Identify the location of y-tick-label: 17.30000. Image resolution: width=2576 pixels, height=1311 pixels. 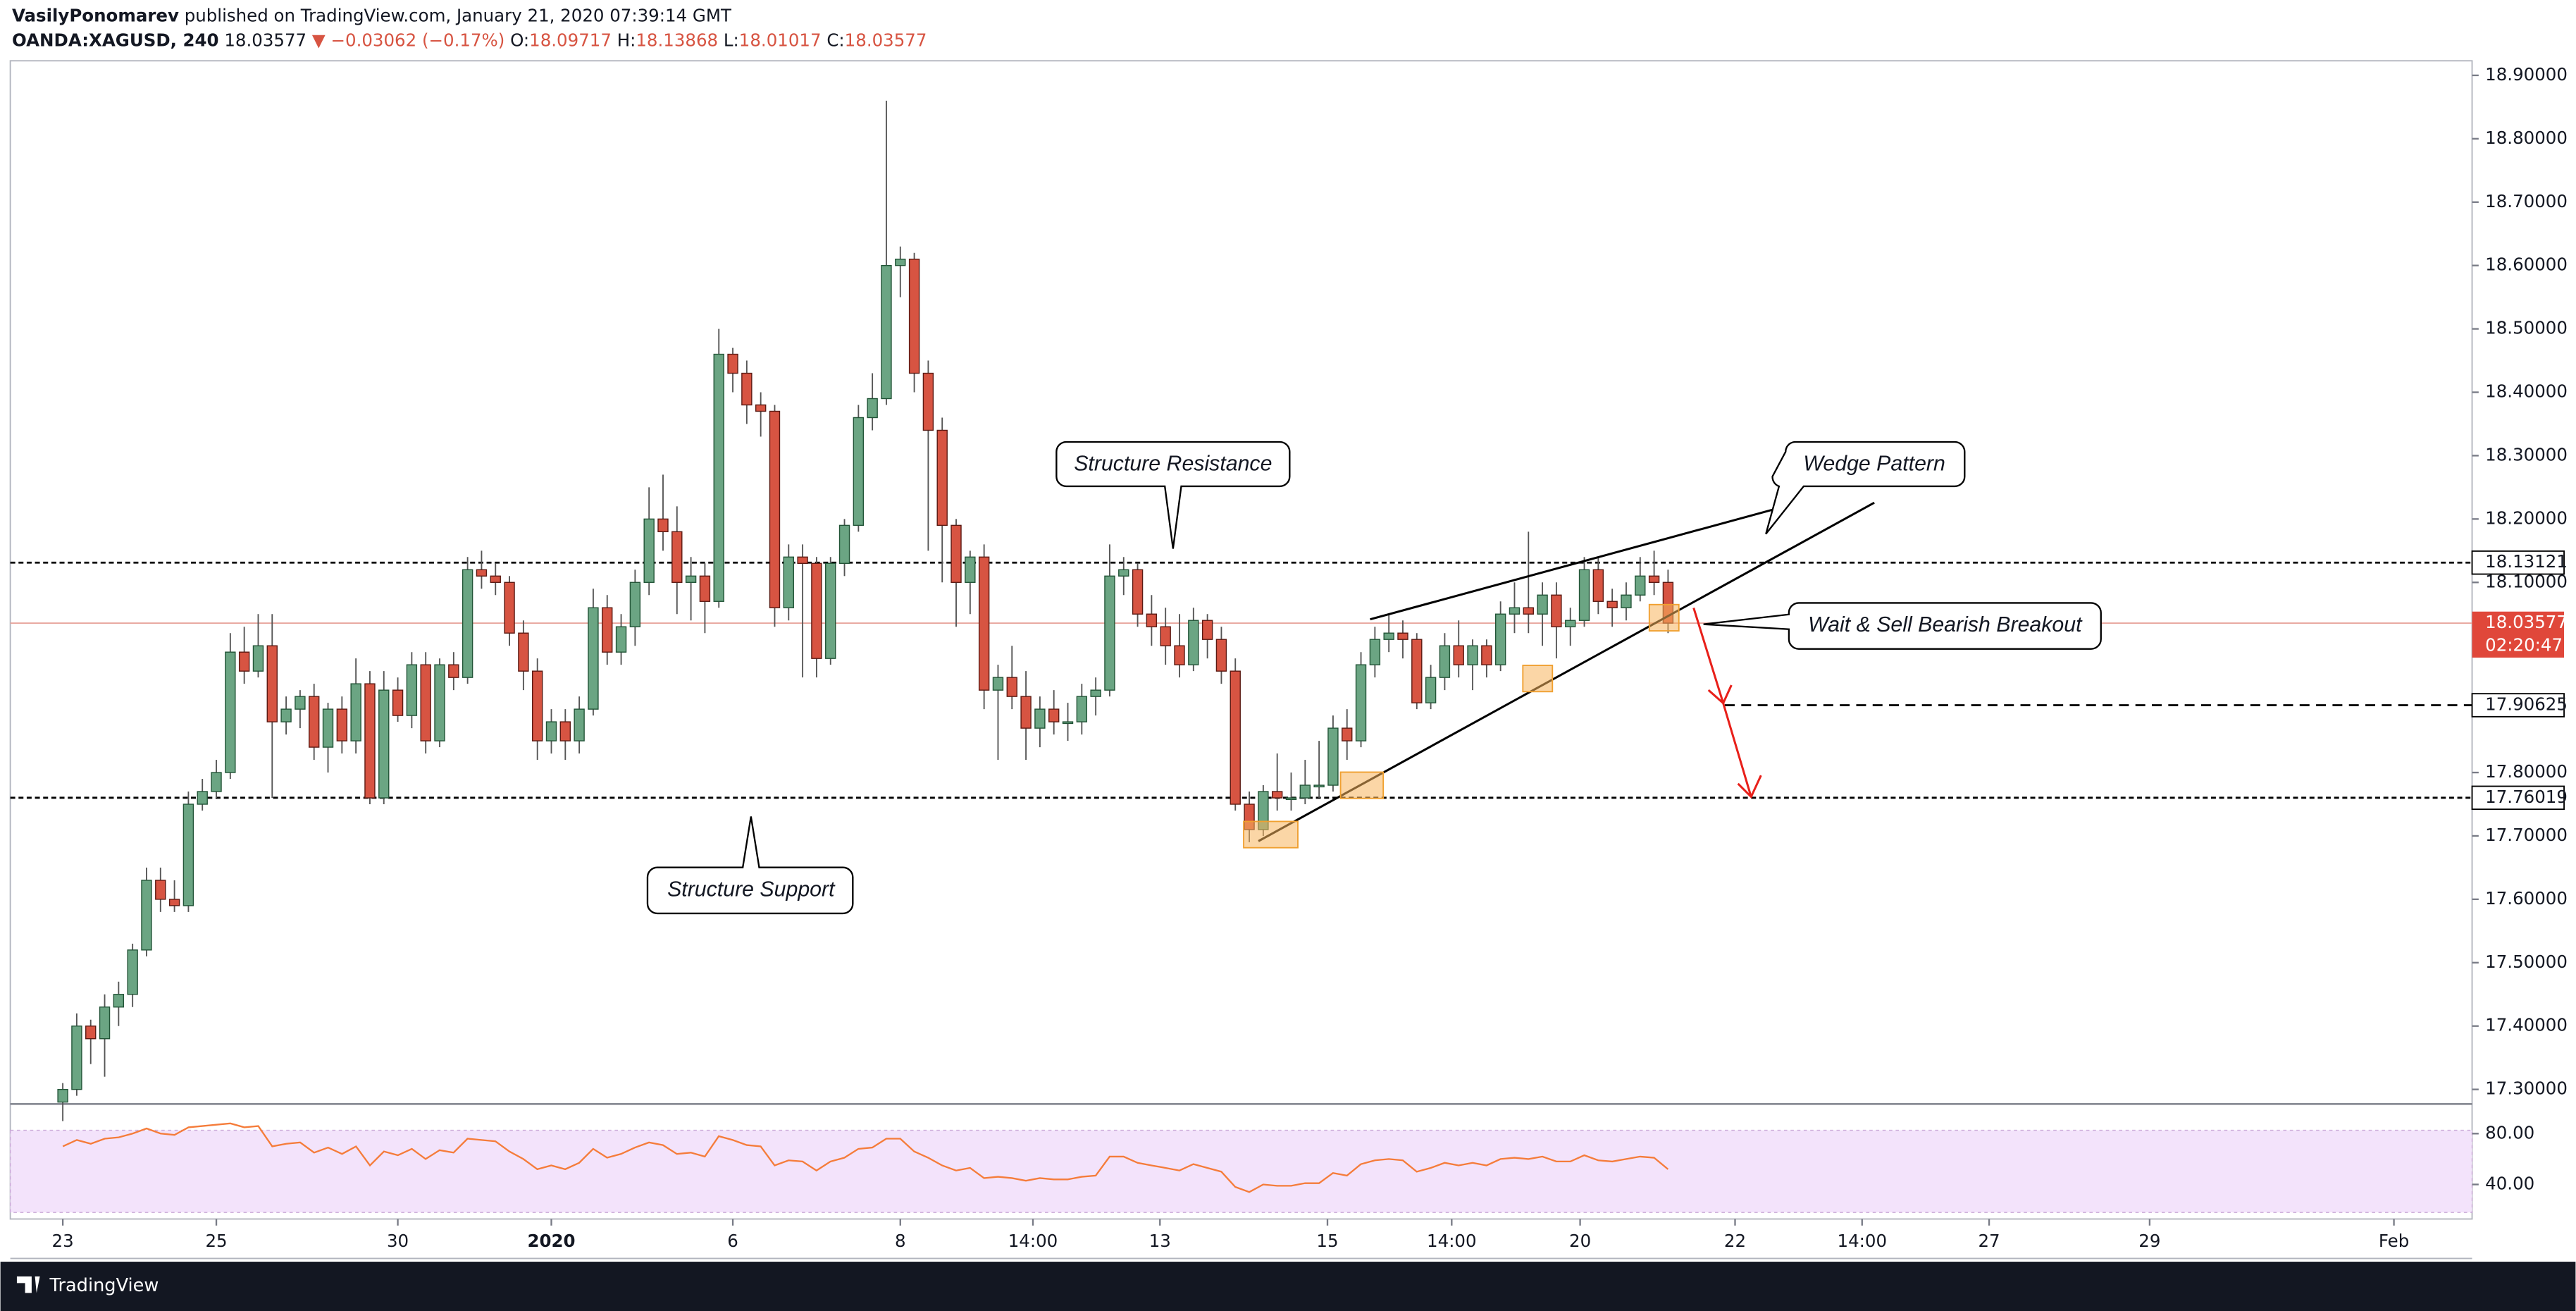
(2526, 1088).